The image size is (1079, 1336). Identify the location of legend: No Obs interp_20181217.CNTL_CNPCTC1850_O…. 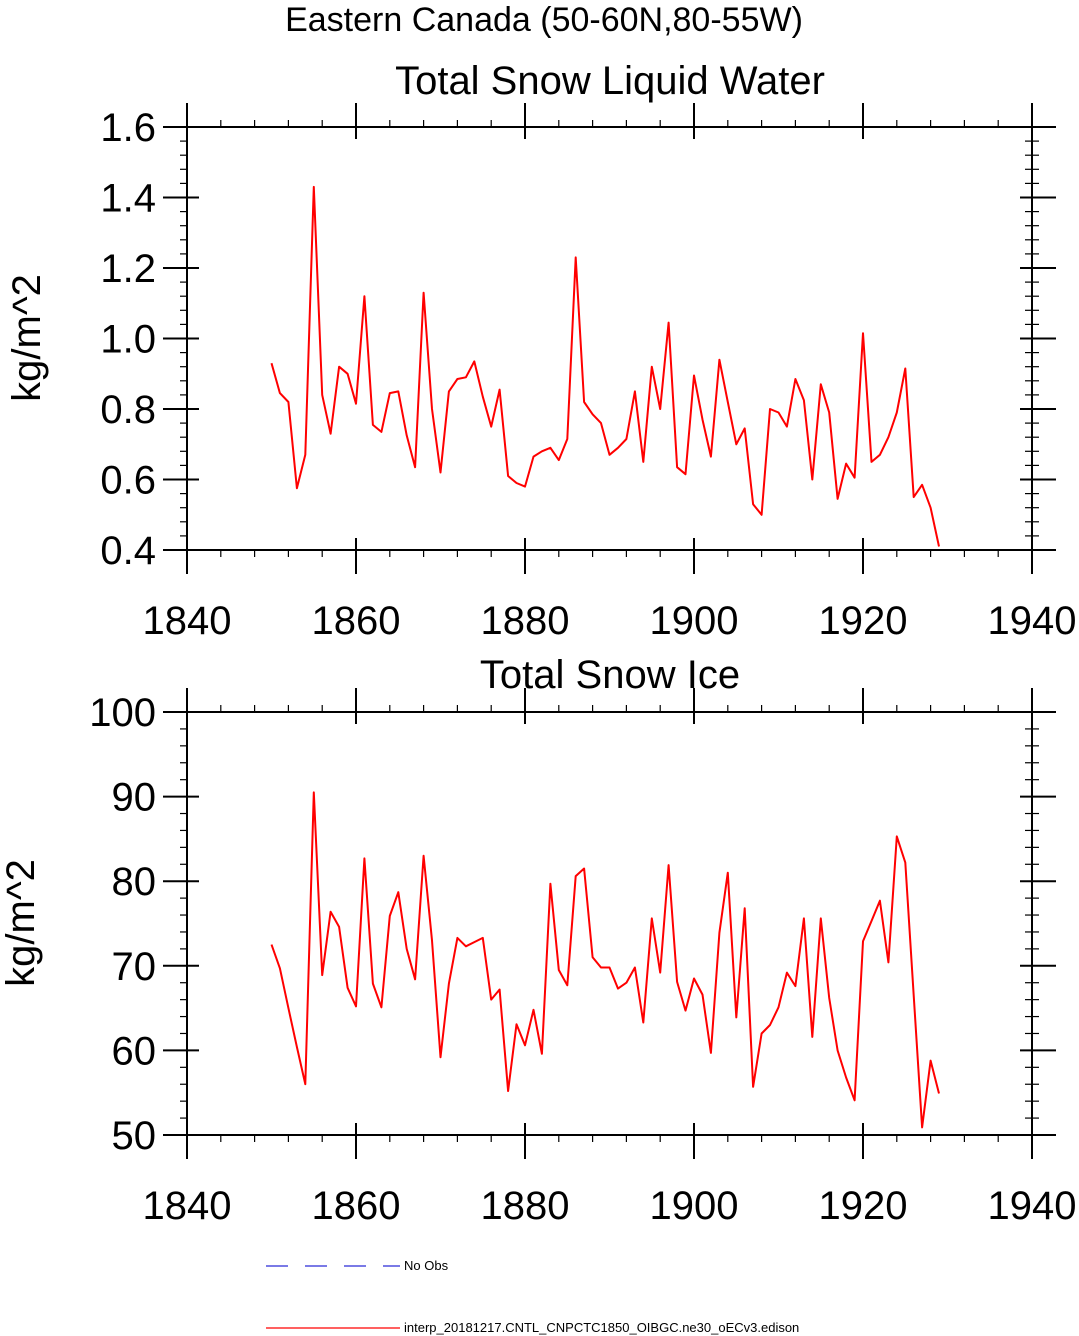
(532, 1296).